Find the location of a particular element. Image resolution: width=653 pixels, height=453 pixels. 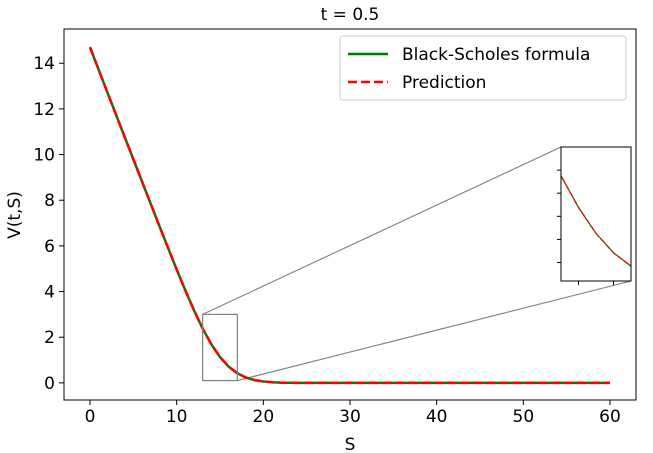

x-tick-label: 10 is located at coordinates (177, 417).